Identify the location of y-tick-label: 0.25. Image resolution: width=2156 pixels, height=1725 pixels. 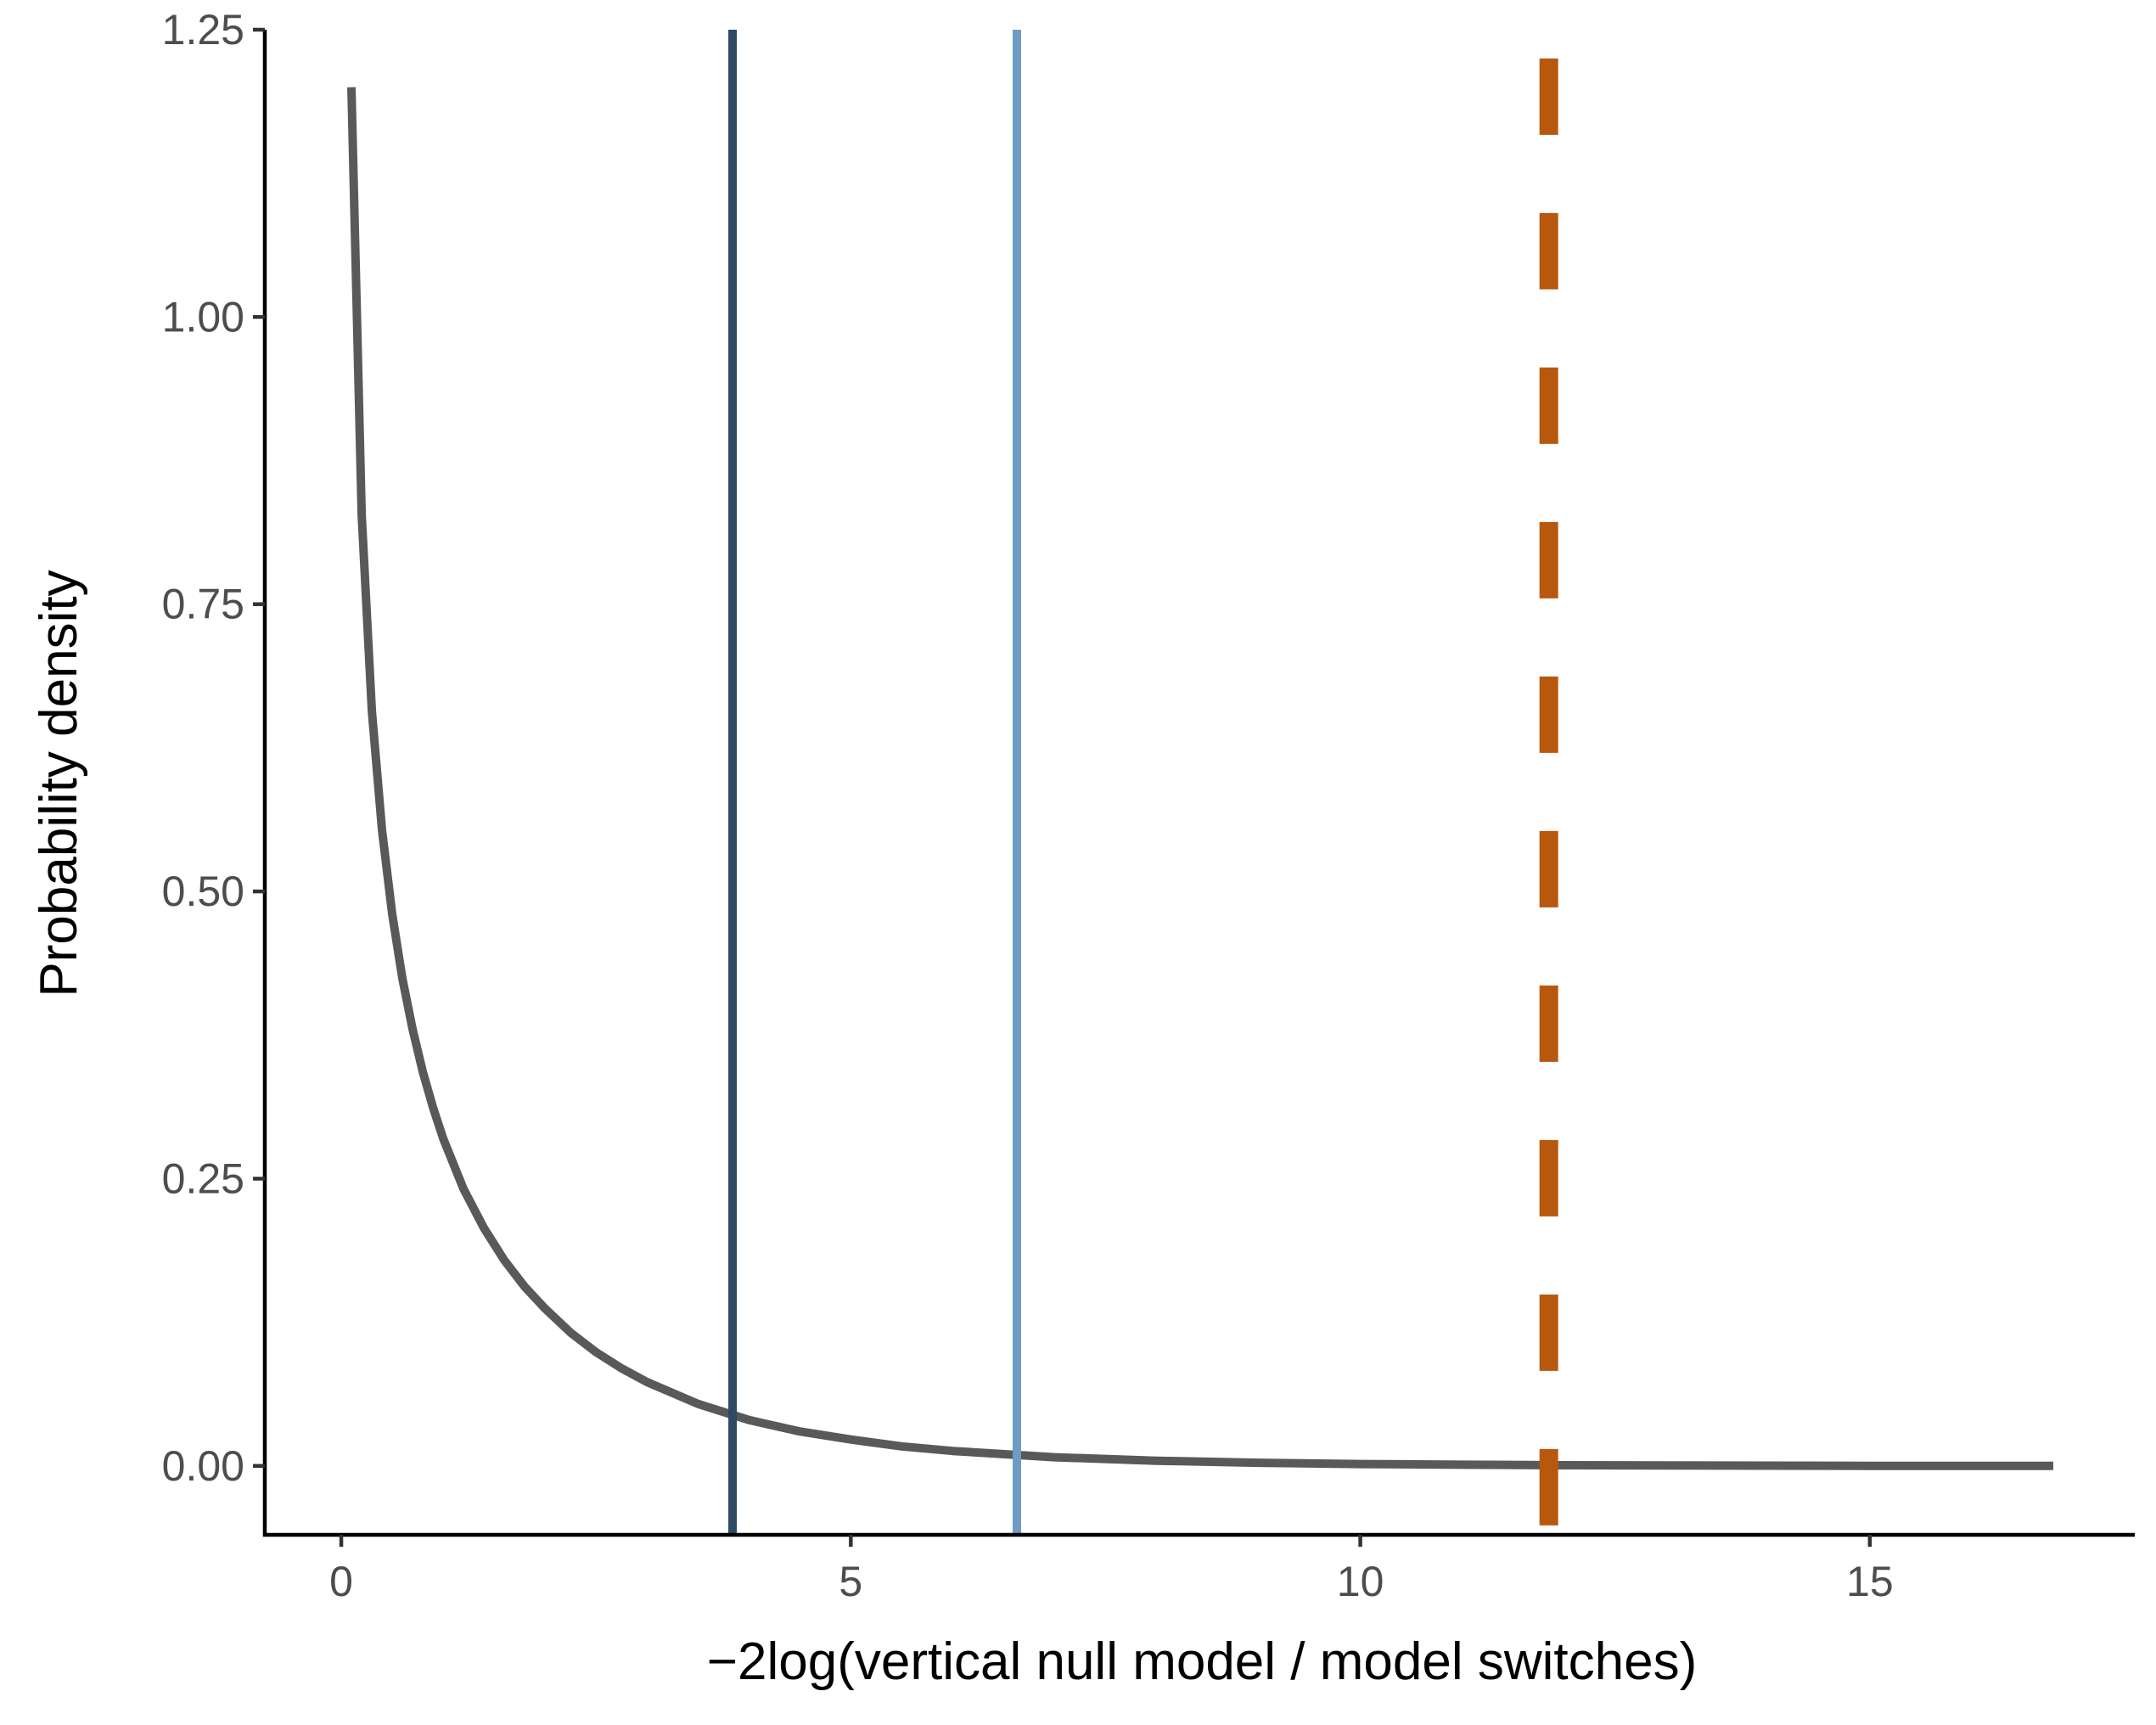
(203, 1178).